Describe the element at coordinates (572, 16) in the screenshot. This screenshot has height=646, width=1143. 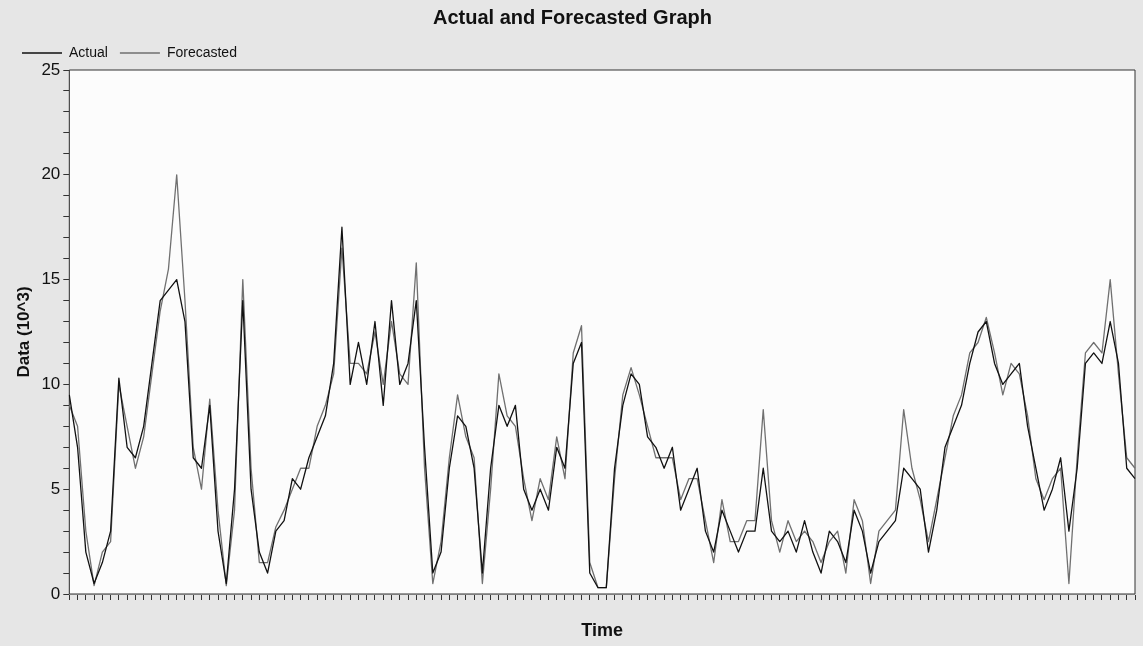
I see `chart-title: Actual and Forecasted Graph` at that location.